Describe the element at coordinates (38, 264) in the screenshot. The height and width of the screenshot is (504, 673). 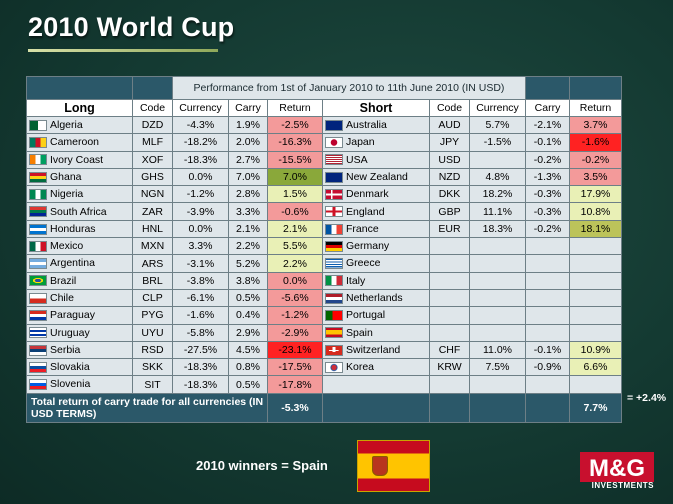
I see `argentina-flag-icon` at that location.